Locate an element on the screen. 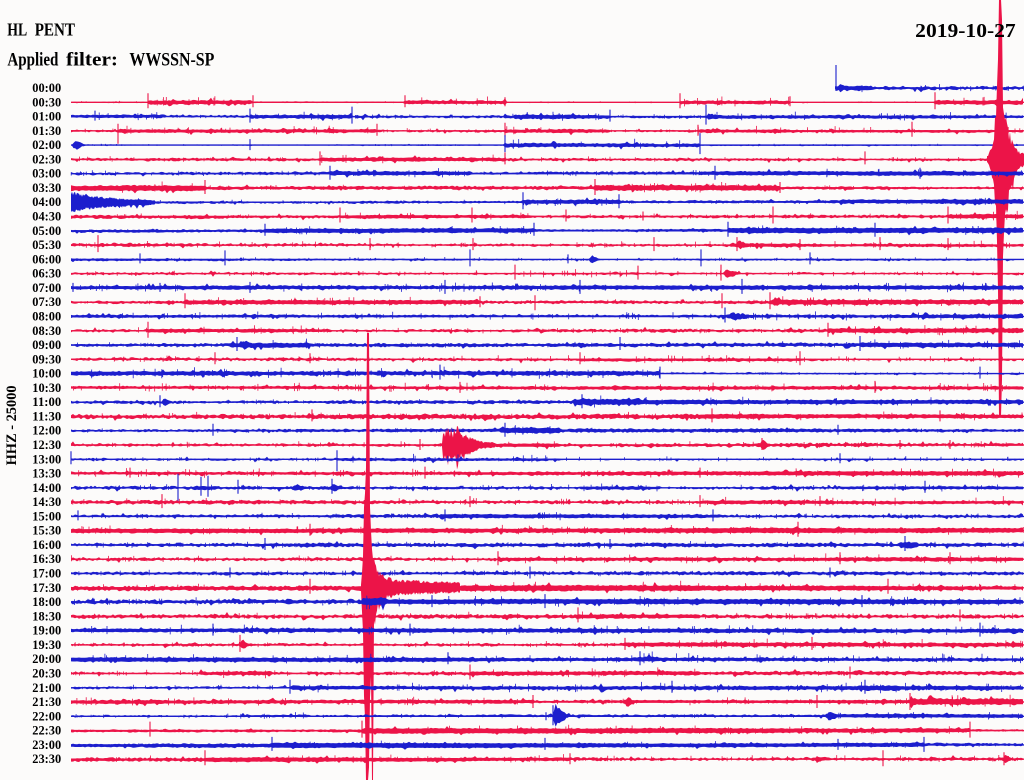  svg-text: 15:30 is located at coordinates (46, 531).